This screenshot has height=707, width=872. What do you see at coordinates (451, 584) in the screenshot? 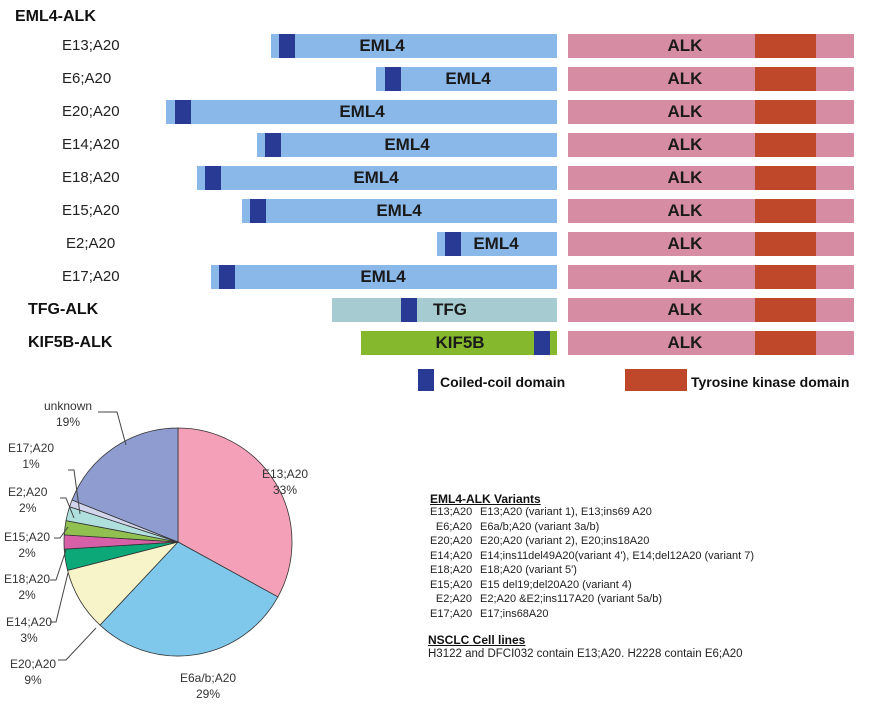
I see `variant-key: E15;A20` at bounding box center [451, 584].